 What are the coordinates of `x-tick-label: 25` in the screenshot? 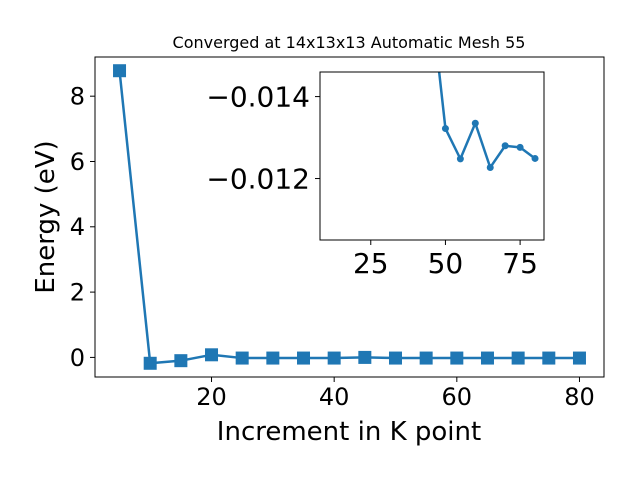 It's located at (371, 263).